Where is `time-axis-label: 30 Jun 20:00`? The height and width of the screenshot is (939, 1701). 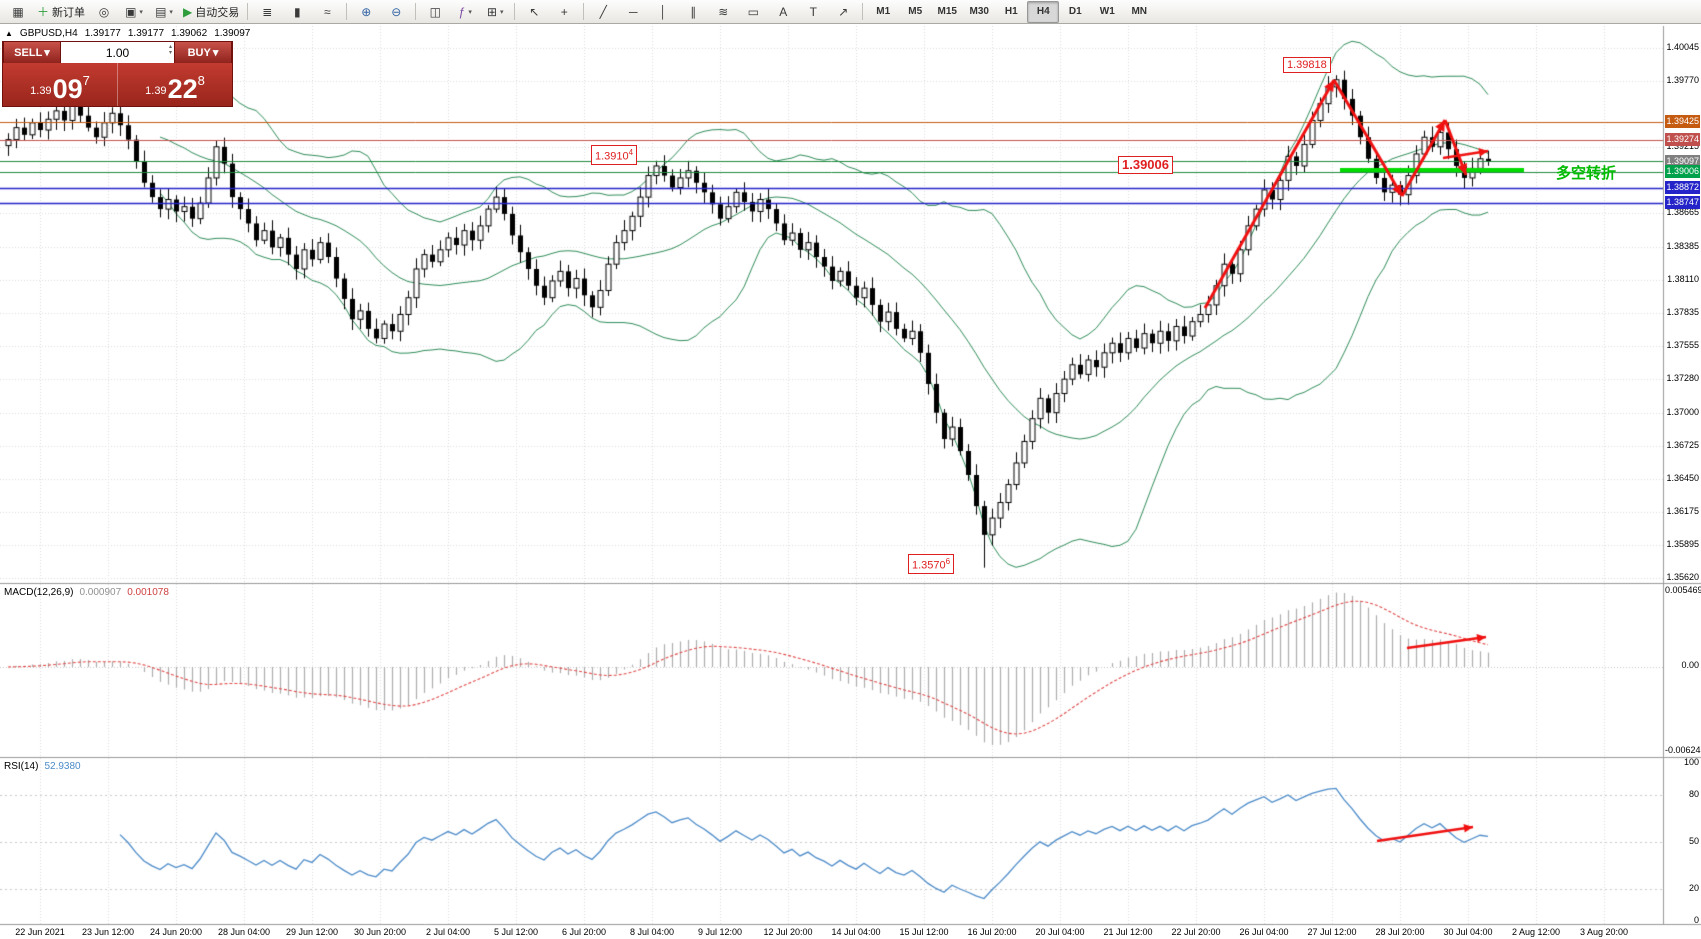
time-axis-label: 30 Jun 20:00 is located at coordinates (380, 932).